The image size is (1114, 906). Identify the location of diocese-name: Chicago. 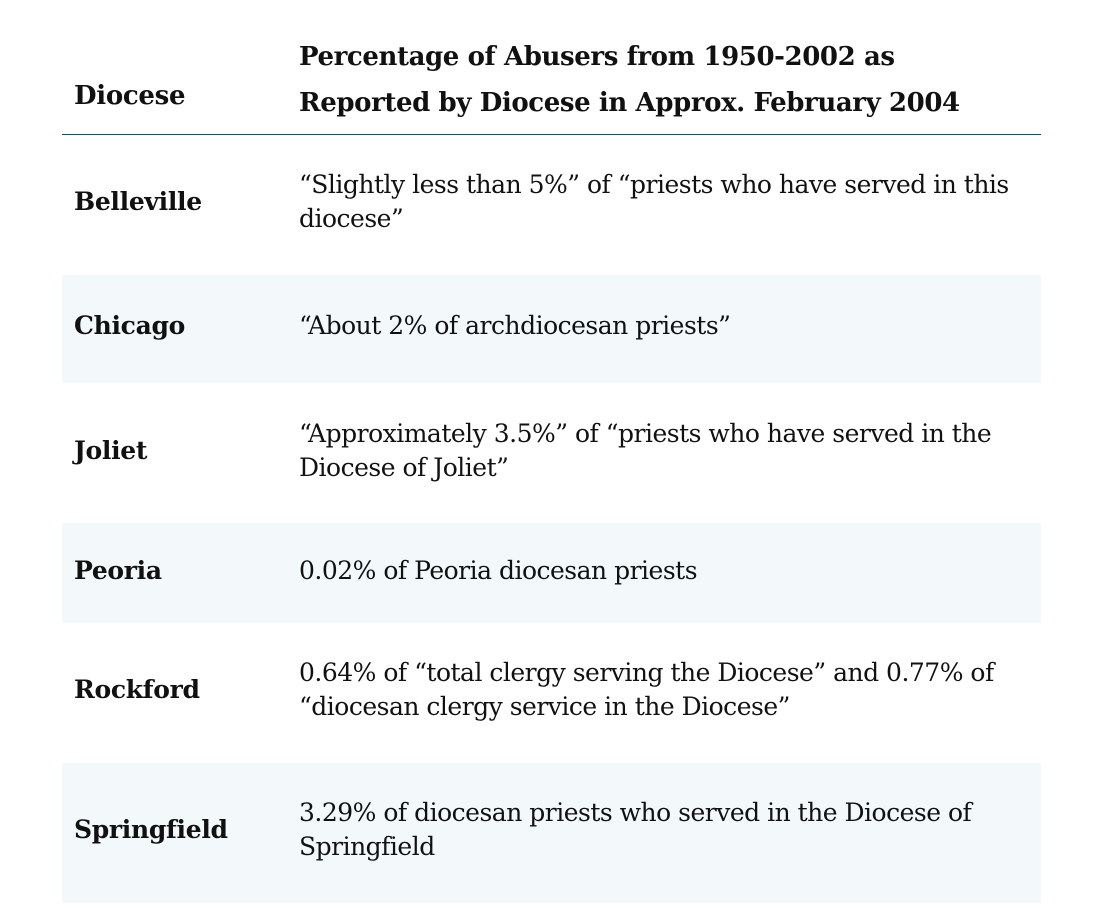
(130, 325).